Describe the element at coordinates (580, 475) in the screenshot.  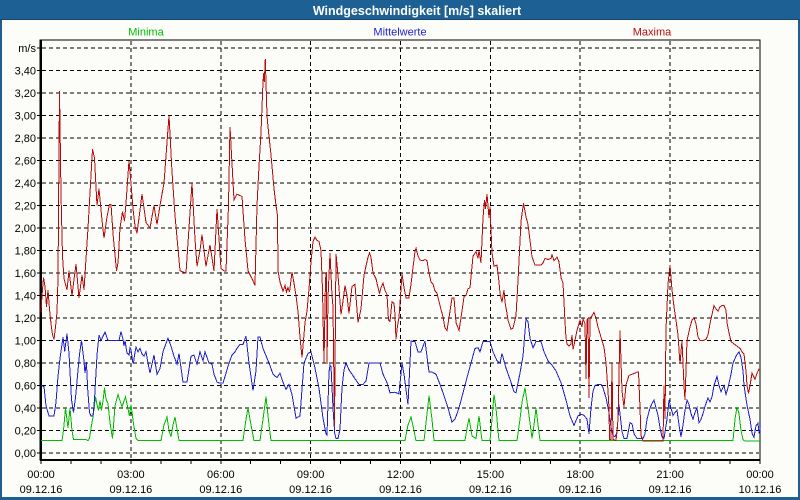
I see `svg-text: 18:00` at that location.